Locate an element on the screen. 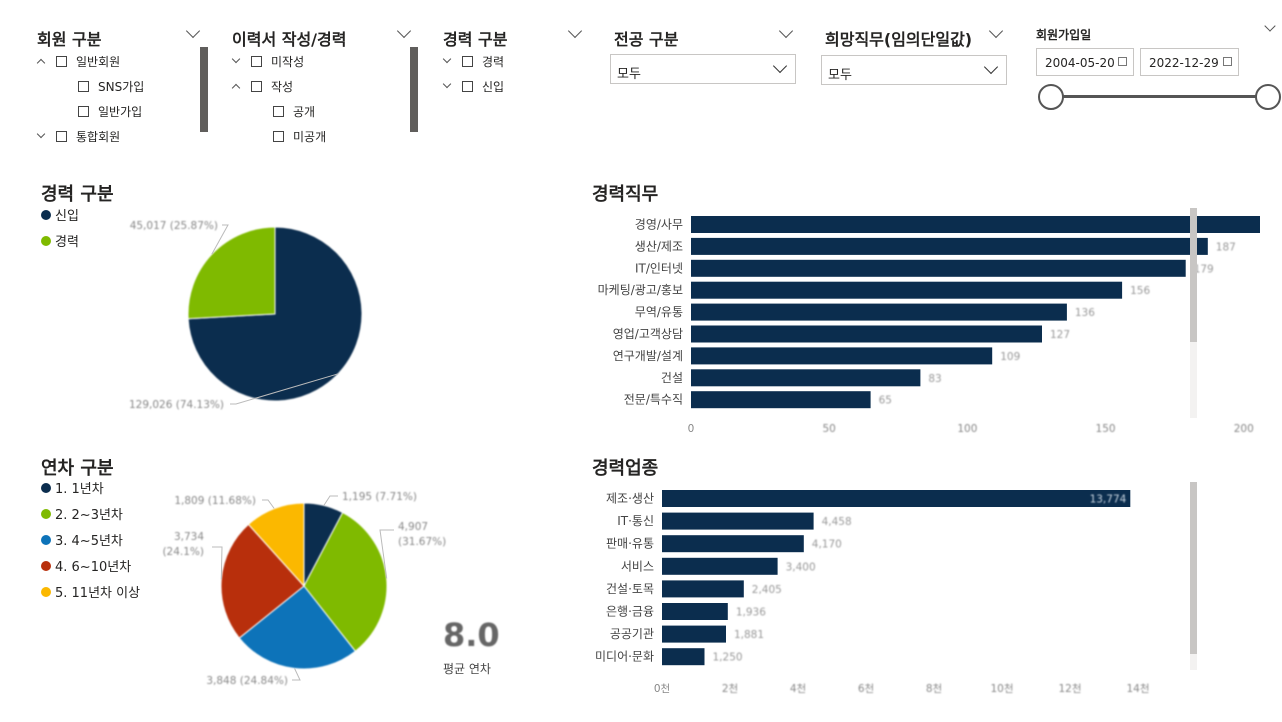 This screenshot has width=1282, height=722. data-label: 129,026 (74.13%) is located at coordinates (176, 405).